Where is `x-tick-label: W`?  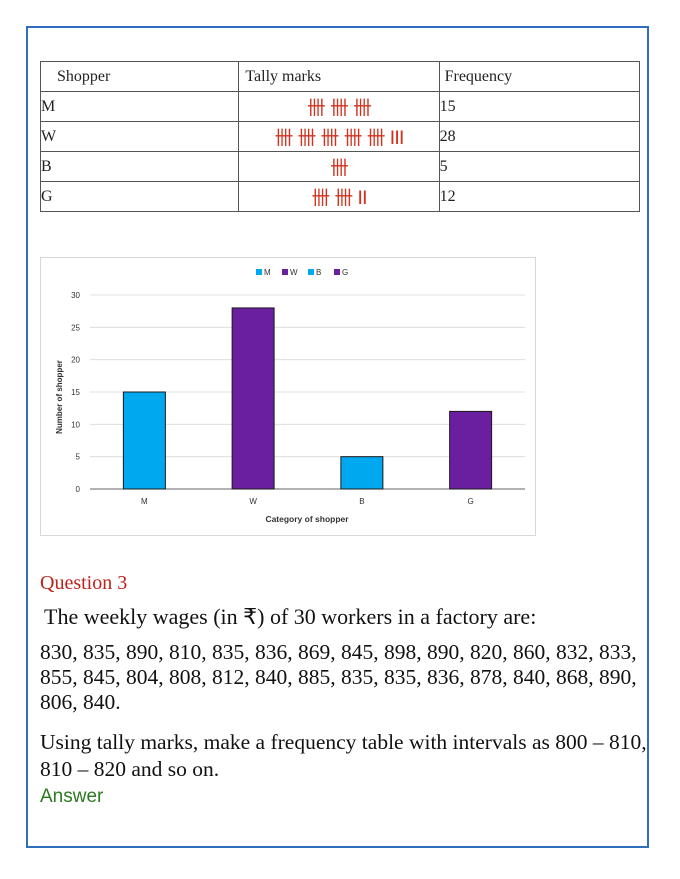 x-tick-label: W is located at coordinates (253, 501).